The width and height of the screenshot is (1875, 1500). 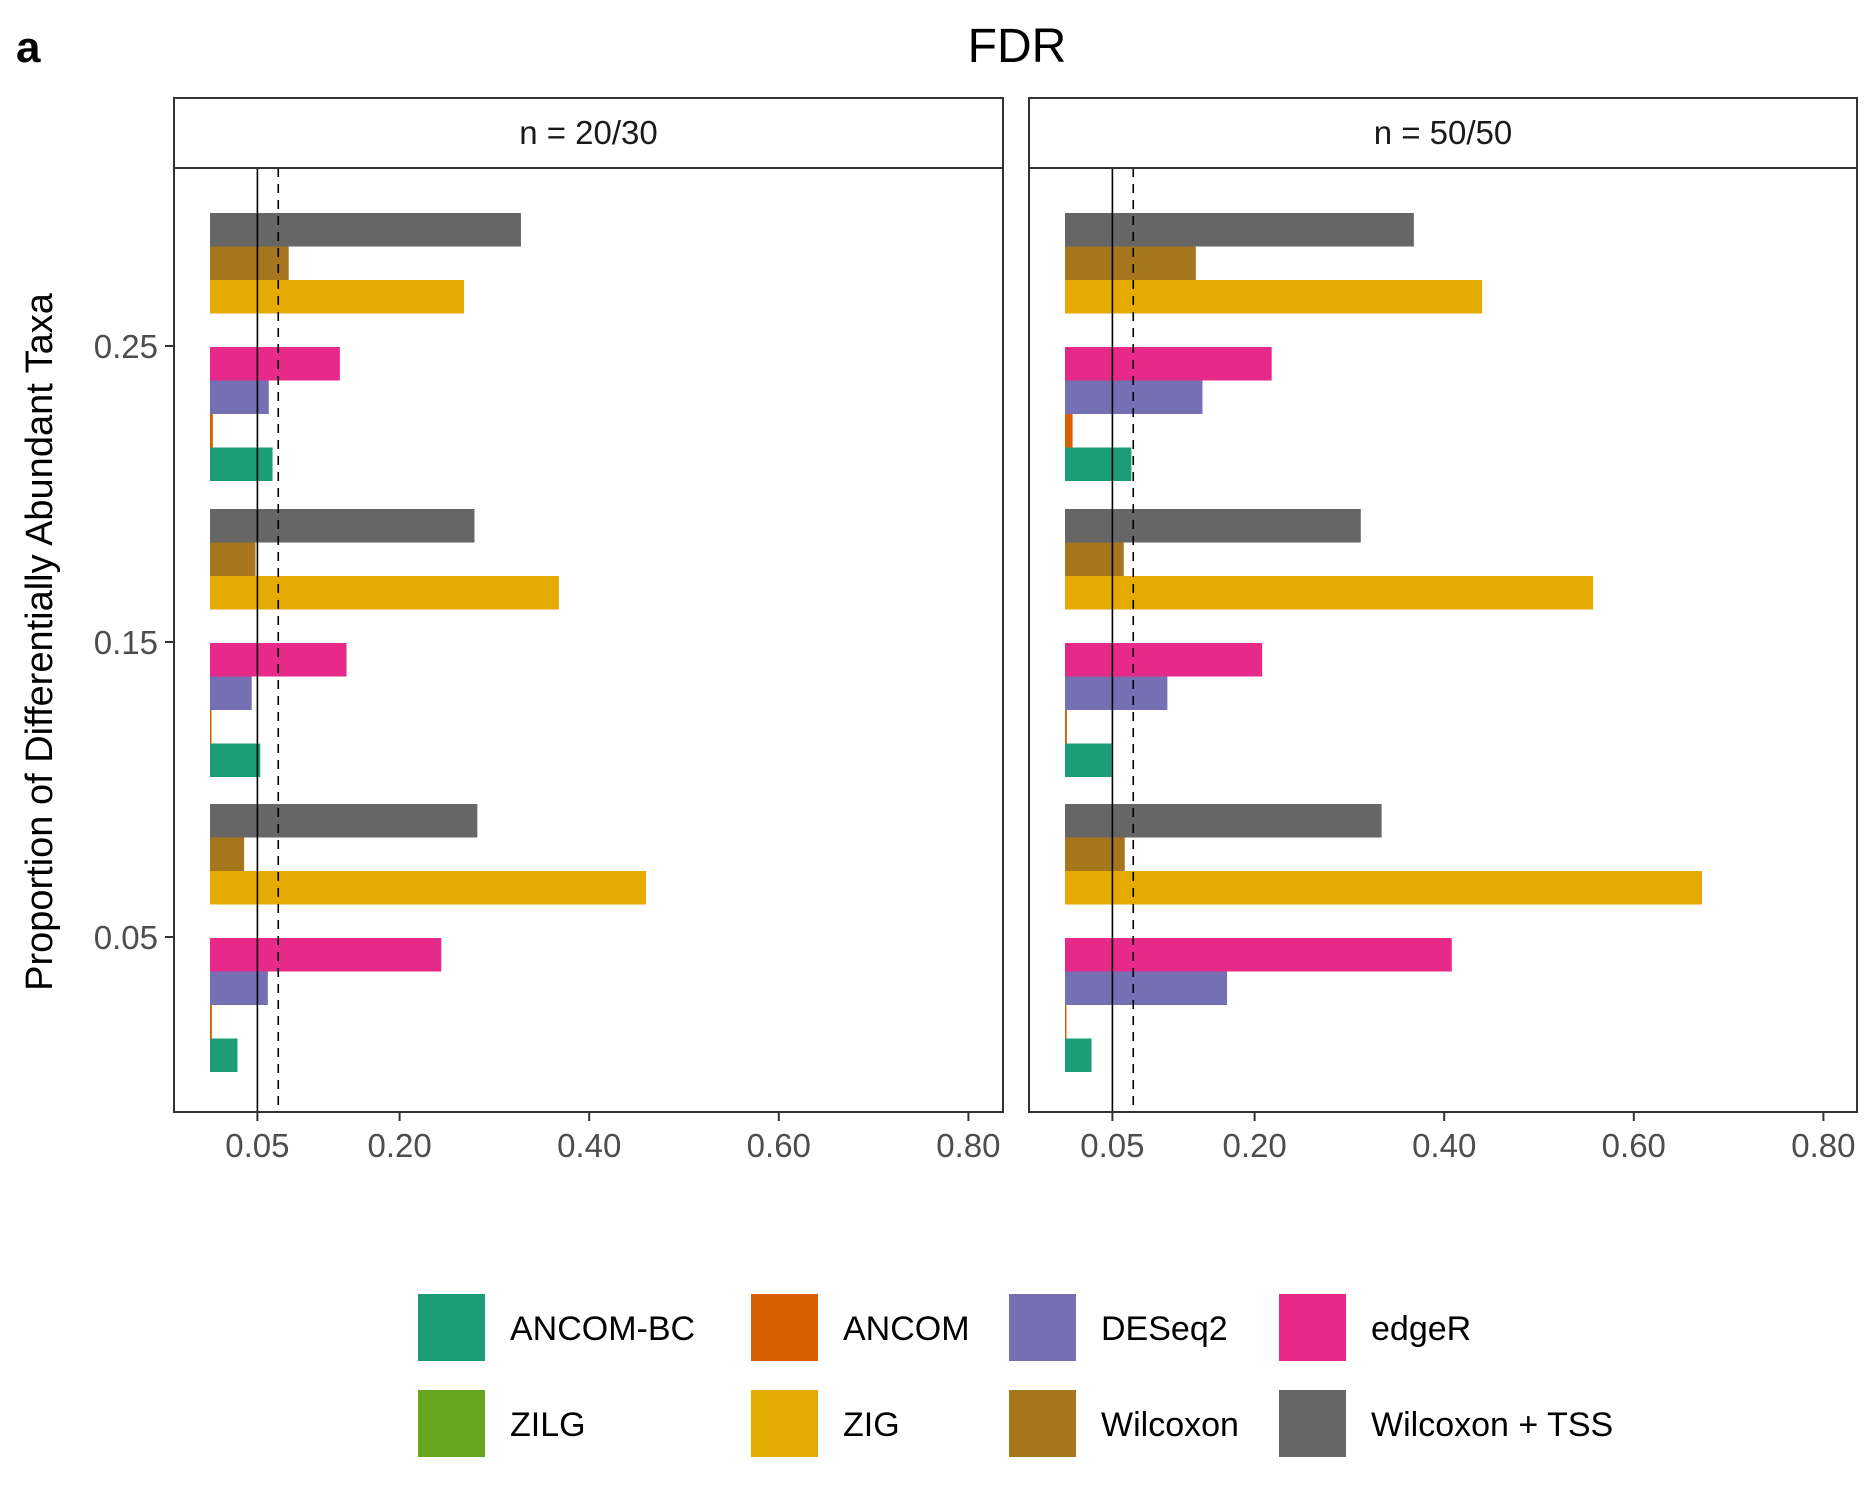 I want to click on legend-item-edger: edgeR, so click(x=1375, y=1327).